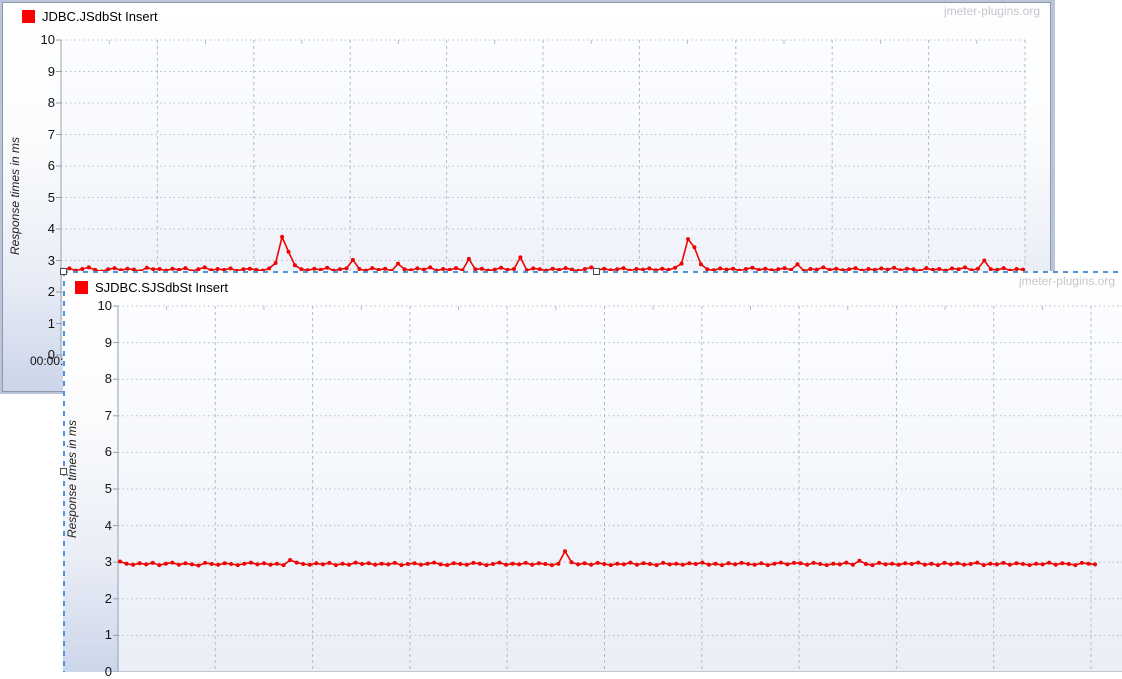 The image size is (1122, 679). I want to click on resize-handle-top-middle, so click(596, 271).